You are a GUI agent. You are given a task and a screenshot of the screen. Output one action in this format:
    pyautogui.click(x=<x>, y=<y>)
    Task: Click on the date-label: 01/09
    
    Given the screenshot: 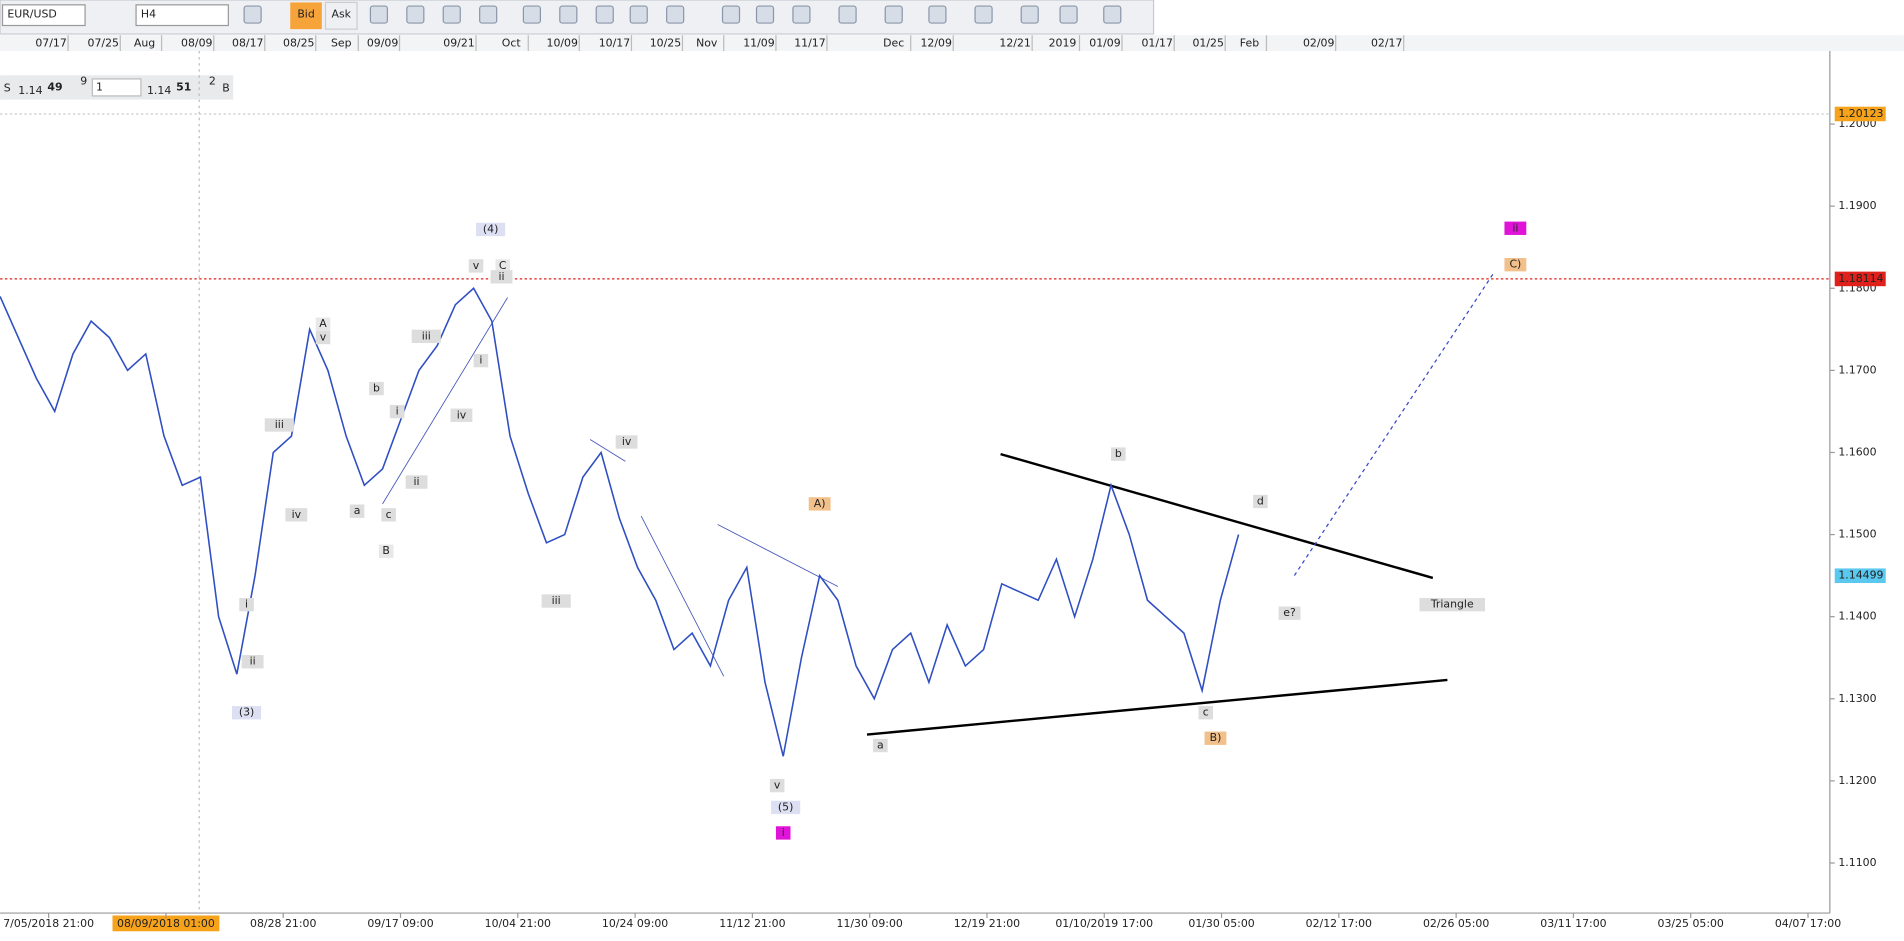 What is the action you would take?
    pyautogui.click(x=1104, y=43)
    